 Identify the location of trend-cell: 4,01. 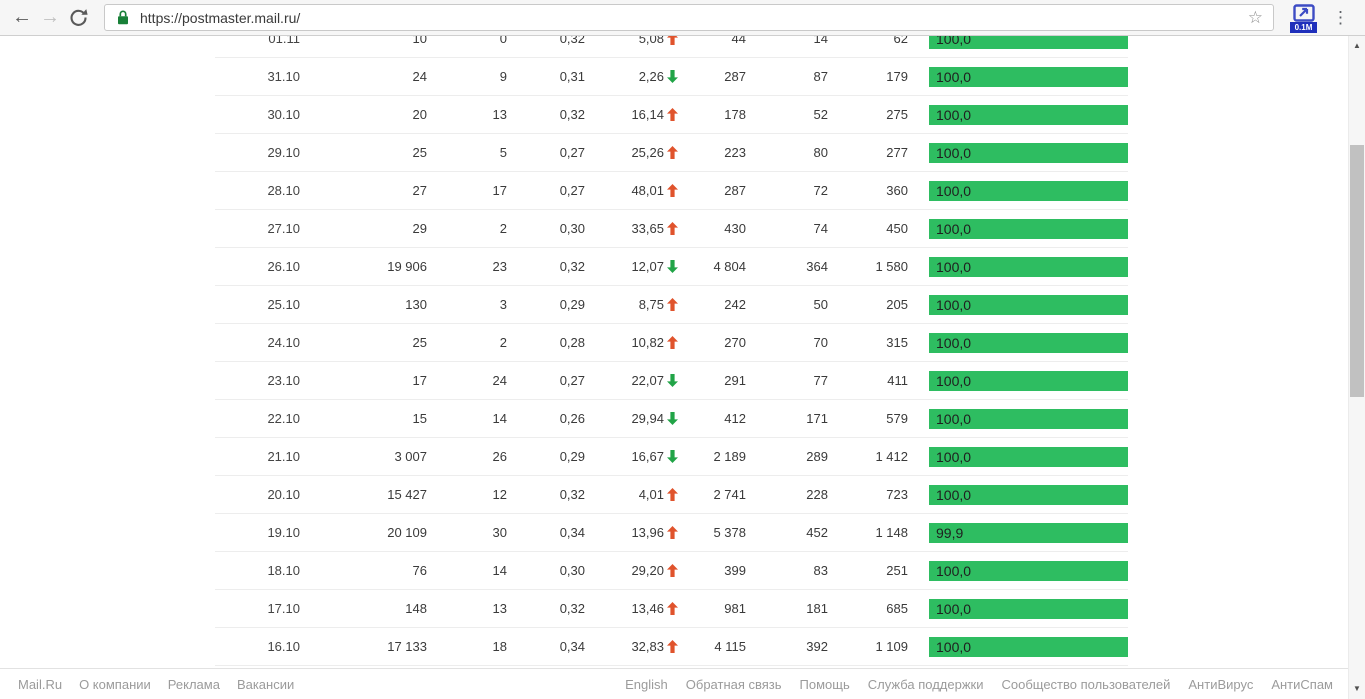
(631, 494).